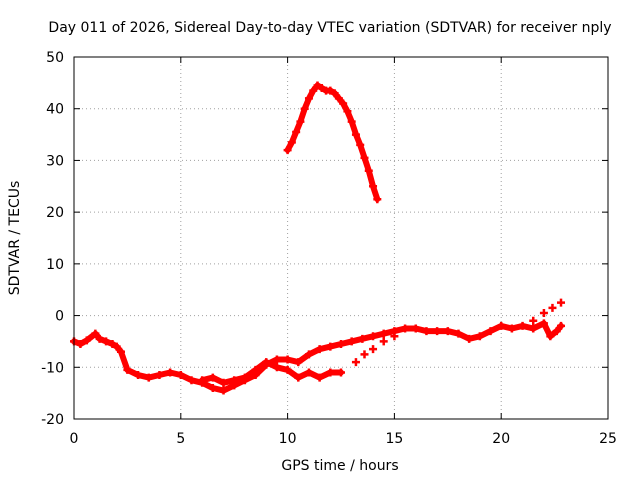 This screenshot has width=640, height=480. What do you see at coordinates (74, 439) in the screenshot?
I see `x-tick-label: 0` at bounding box center [74, 439].